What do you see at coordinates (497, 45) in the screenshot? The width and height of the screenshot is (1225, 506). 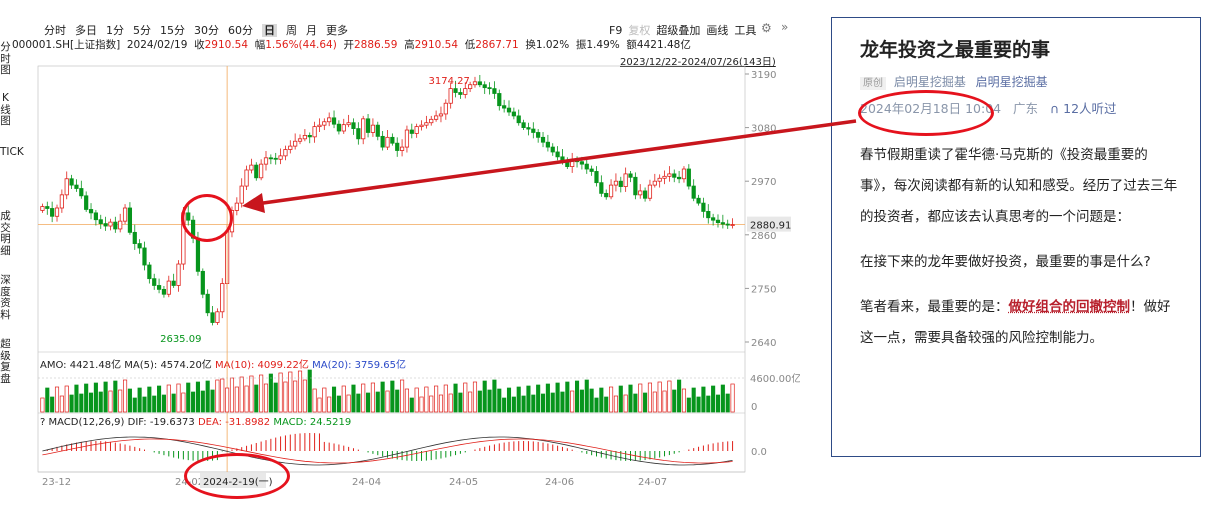 I see `low-price: 2867.71` at bounding box center [497, 45].